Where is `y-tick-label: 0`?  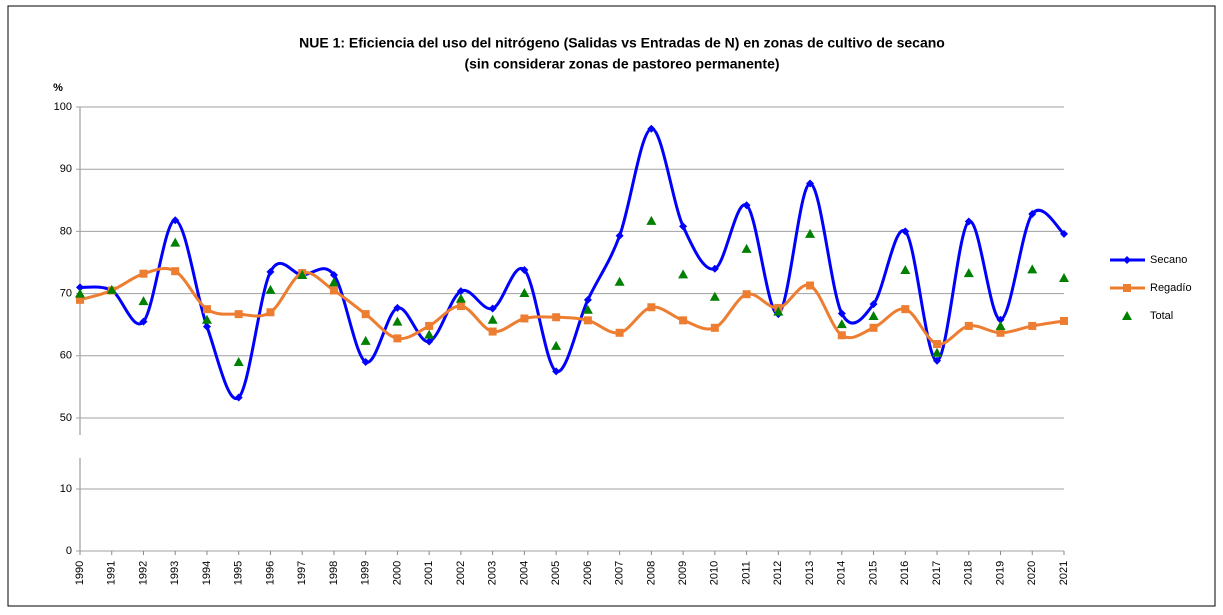
y-tick-label: 0 is located at coordinates (69, 551).